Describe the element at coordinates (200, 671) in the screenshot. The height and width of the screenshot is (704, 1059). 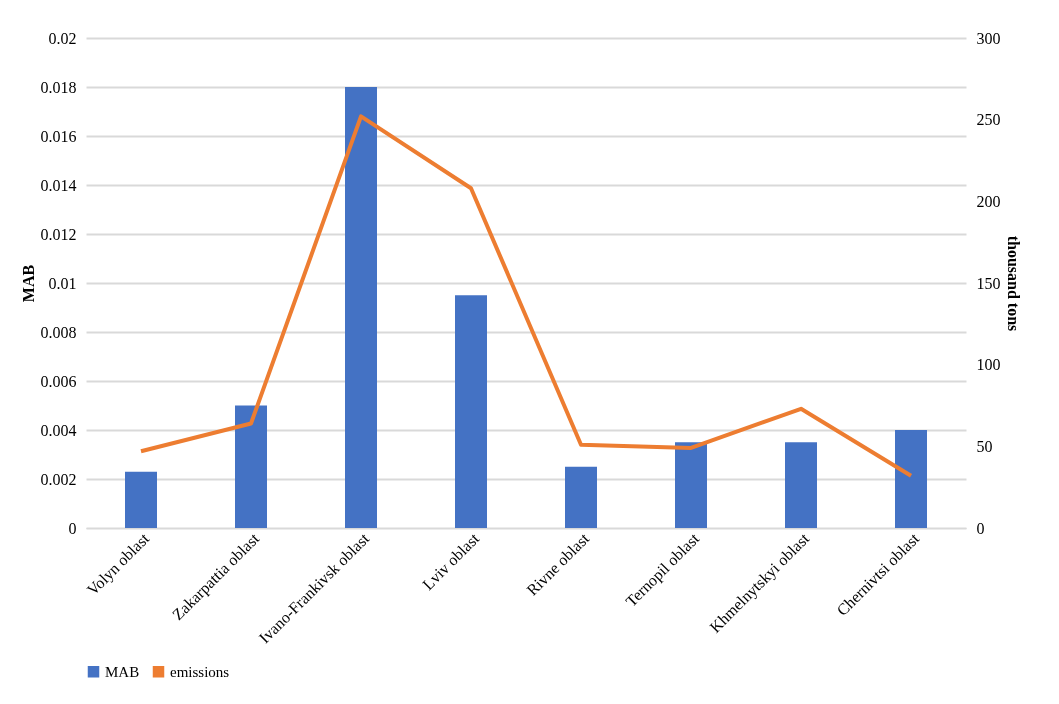
I see `legend-label: emissions` at that location.